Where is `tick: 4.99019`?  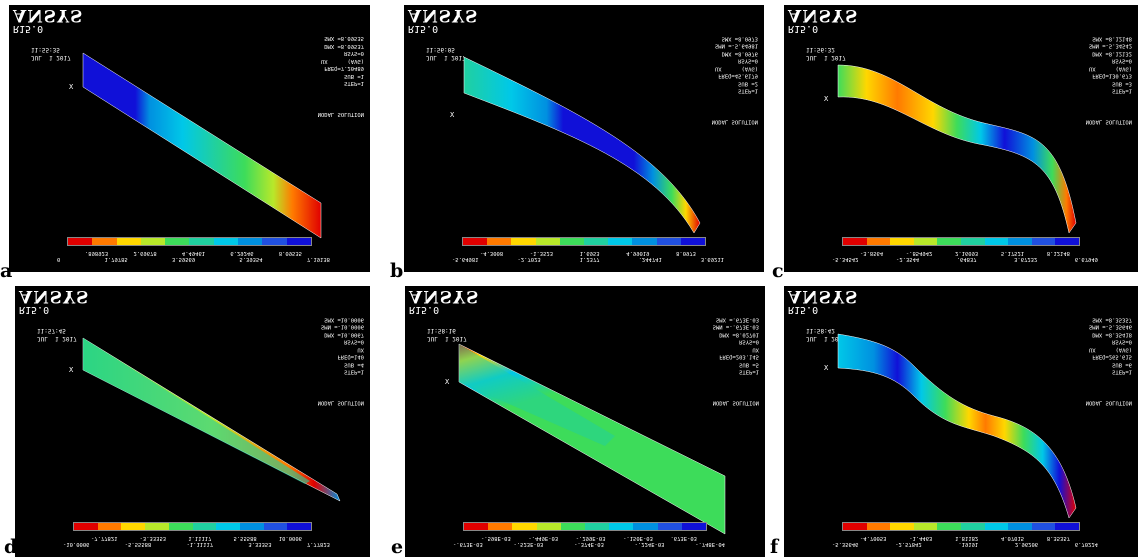
tick: 4.99019 is located at coordinates (638, 253).